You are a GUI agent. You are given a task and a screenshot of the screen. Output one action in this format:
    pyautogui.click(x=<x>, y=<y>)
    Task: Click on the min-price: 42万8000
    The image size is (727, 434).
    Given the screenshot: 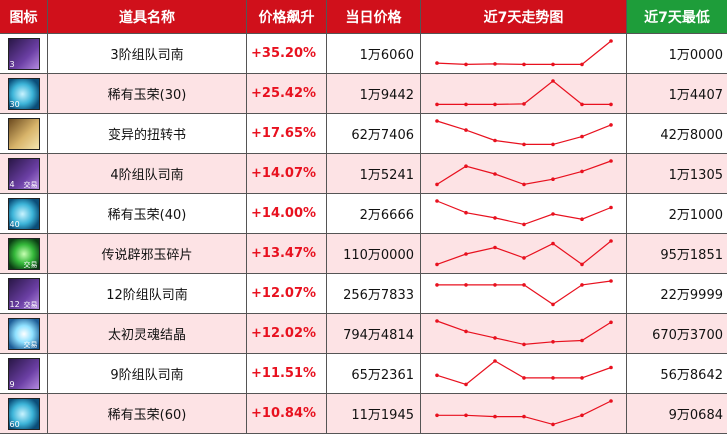 What is the action you would take?
    pyautogui.click(x=691, y=135)
    